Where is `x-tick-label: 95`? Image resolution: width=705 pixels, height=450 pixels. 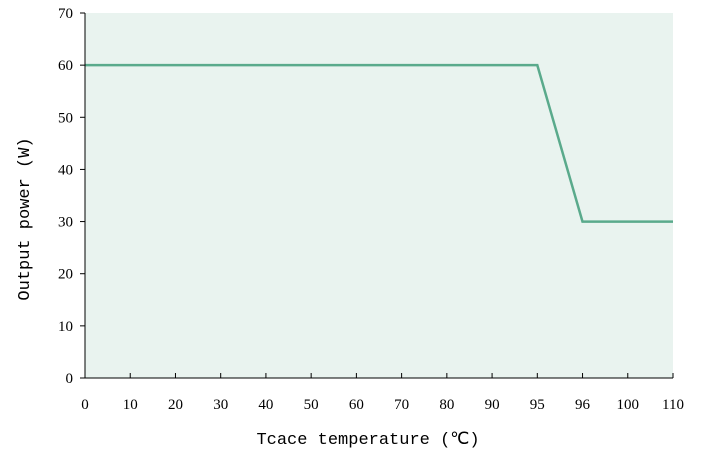
x-tick-label: 95 is located at coordinates (537, 405).